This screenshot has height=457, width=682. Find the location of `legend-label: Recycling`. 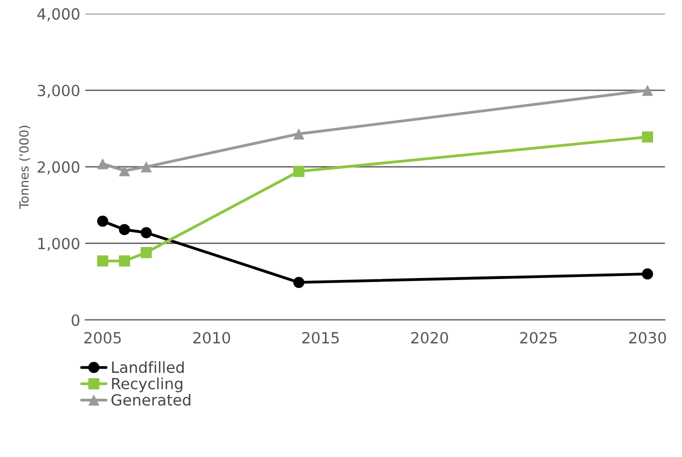

legend-label: Recycling is located at coordinates (147, 385).